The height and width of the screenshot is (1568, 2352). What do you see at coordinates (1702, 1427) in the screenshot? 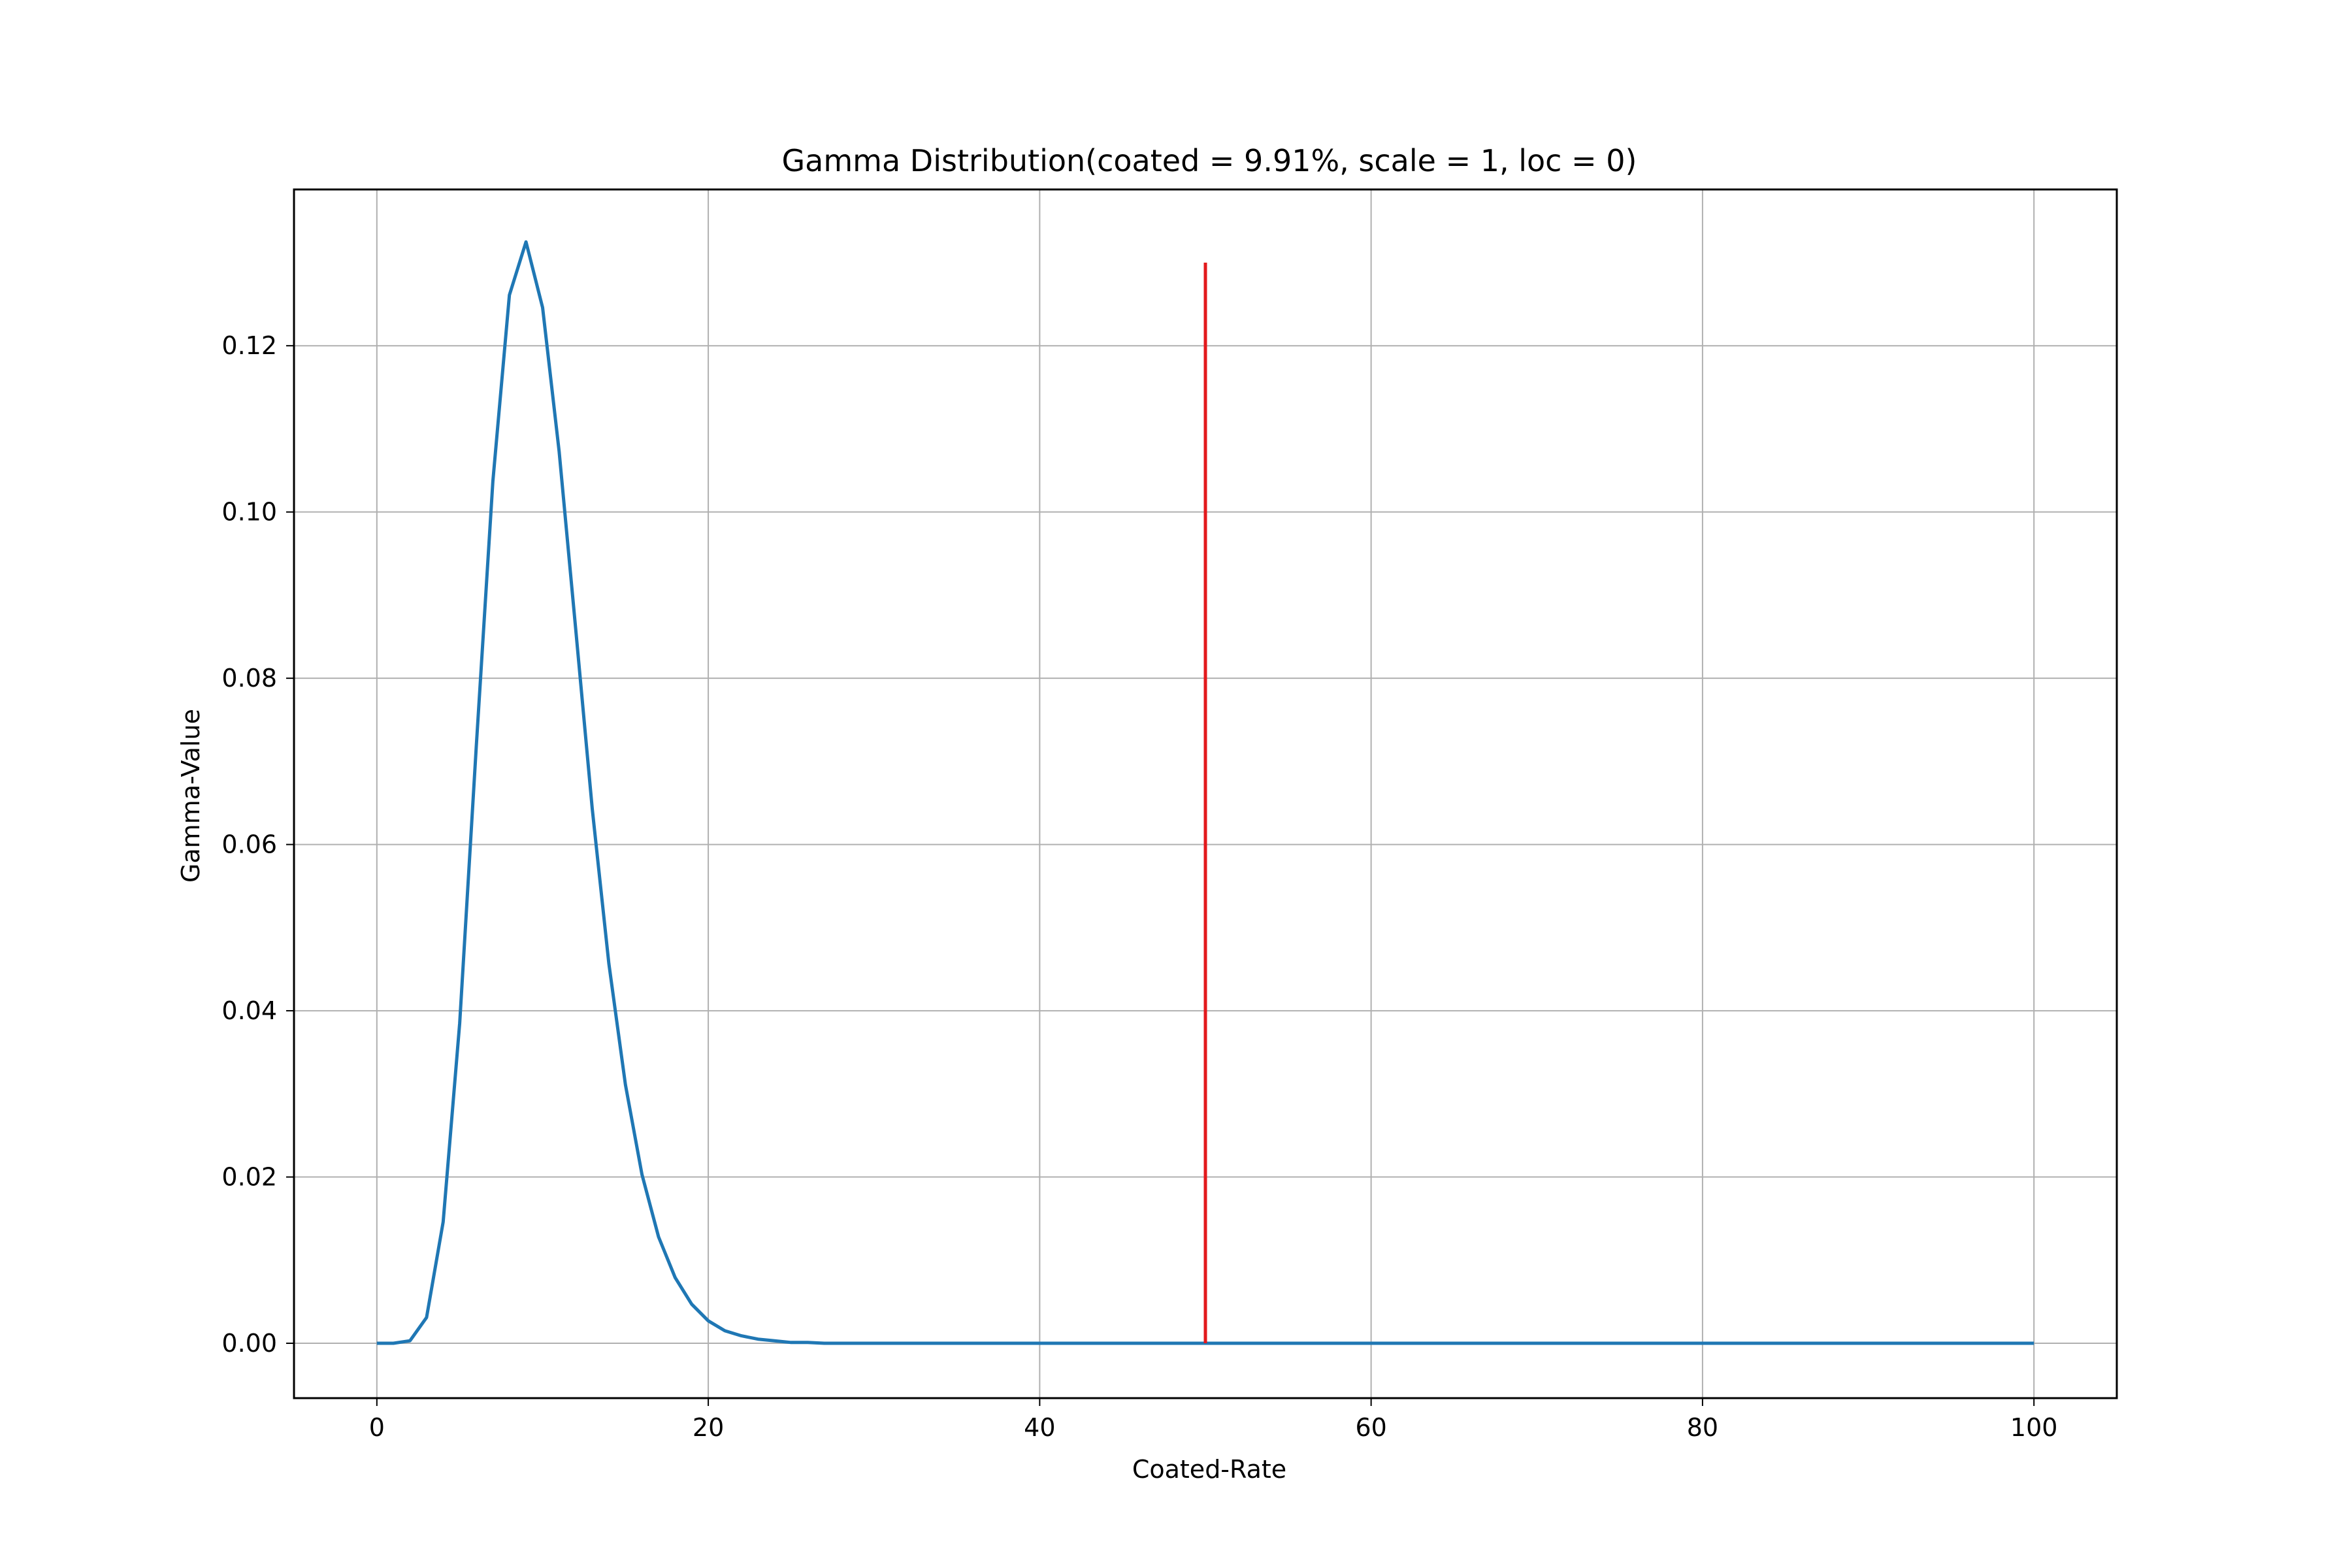
I see `x-tick-label: 80` at bounding box center [1702, 1427].